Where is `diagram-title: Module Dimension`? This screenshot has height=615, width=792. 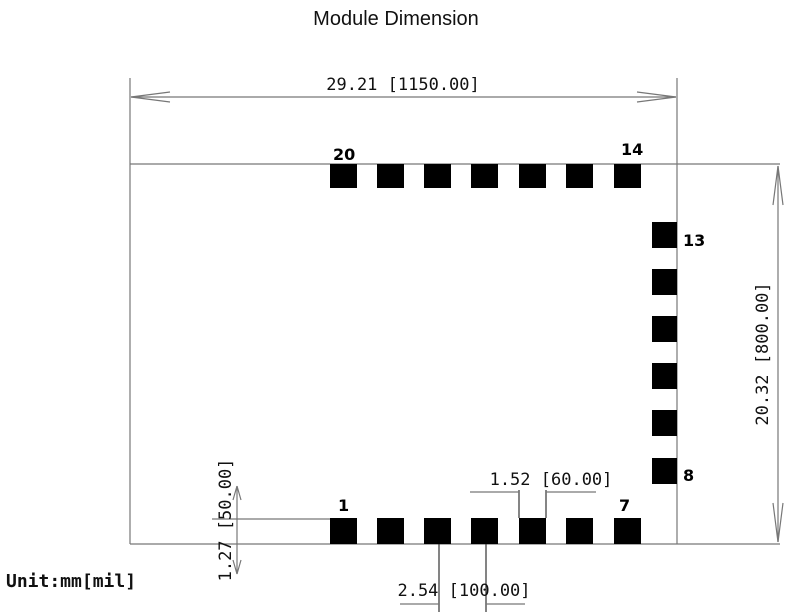
diagram-title: Module Dimension is located at coordinates (396, 19).